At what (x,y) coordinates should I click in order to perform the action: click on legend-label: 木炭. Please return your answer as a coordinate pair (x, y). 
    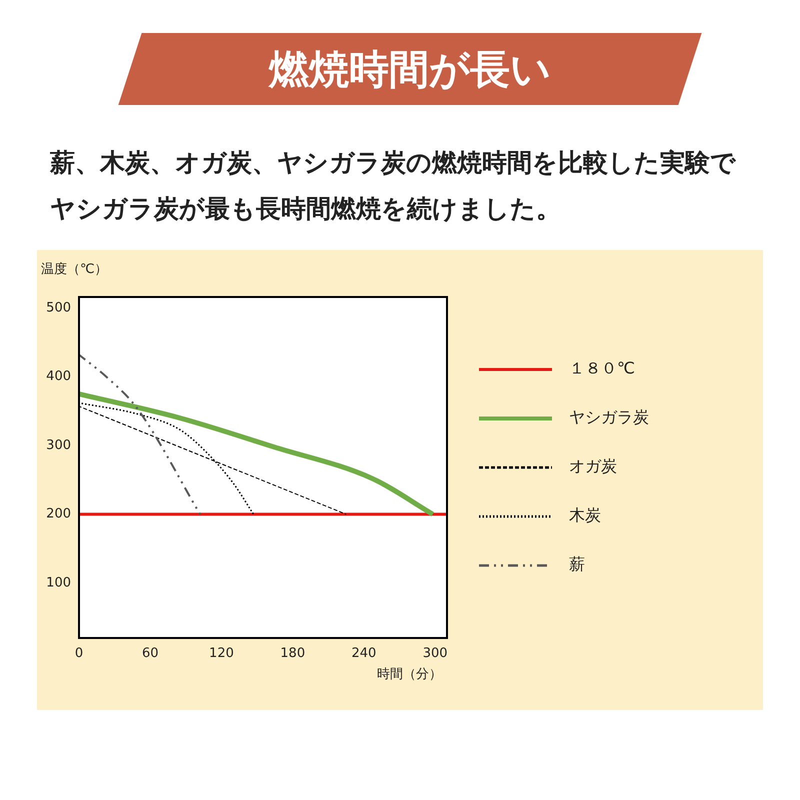
    Looking at the image, I should click on (585, 515).